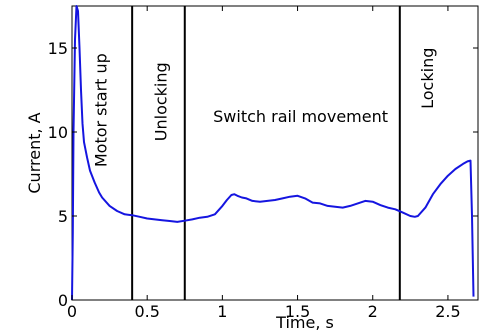  I want to click on phase-annotation-2: Unlocking, so click(161, 101).